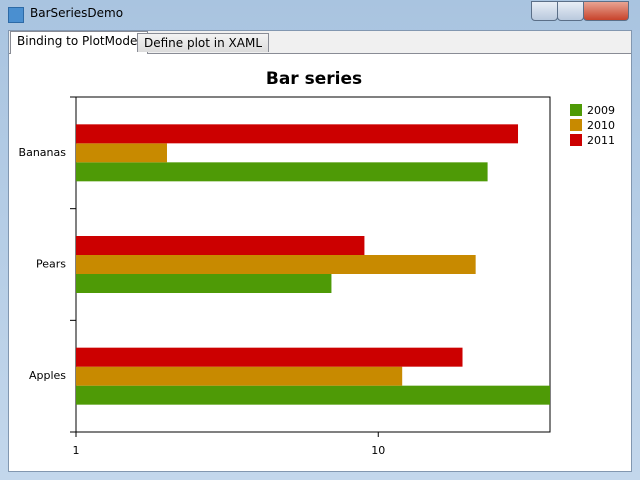 This screenshot has width=640, height=480. Describe the element at coordinates (16, 15) in the screenshot. I see `app-icon` at that location.